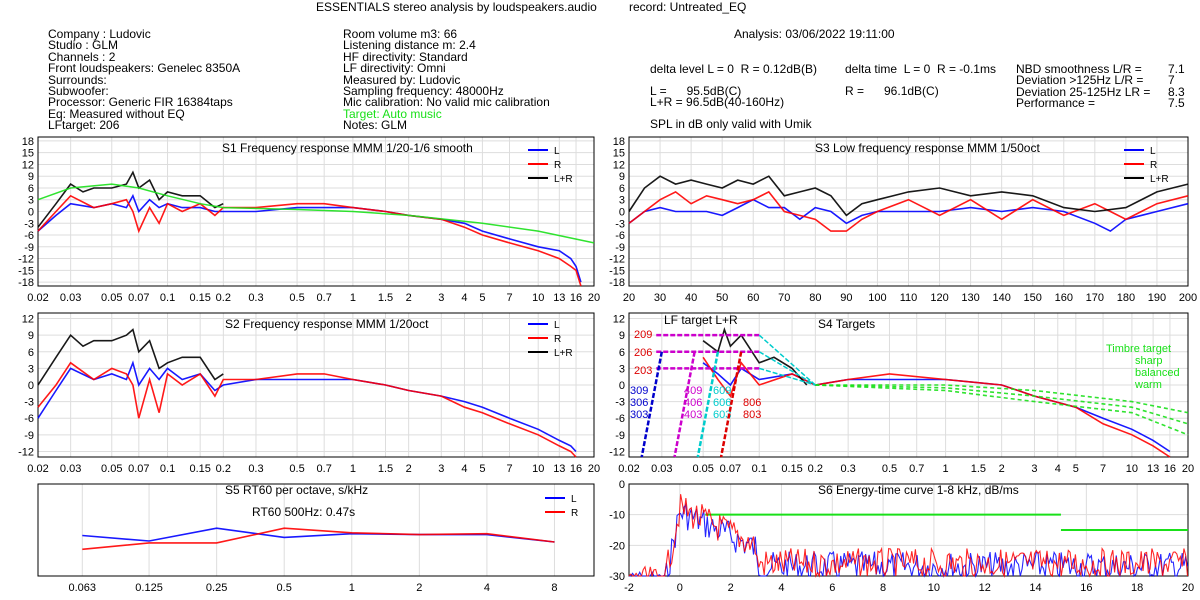 Image resolution: width=1200 pixels, height=600 pixels. I want to click on x-tick-label: 140, so click(1001, 298).